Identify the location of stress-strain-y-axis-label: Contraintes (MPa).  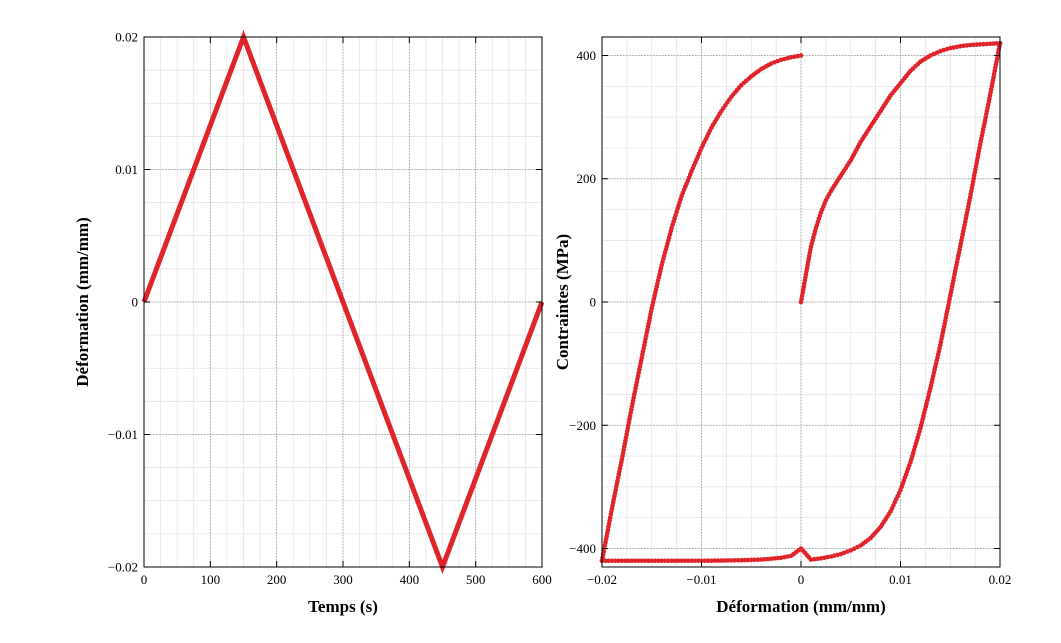
(562, 302).